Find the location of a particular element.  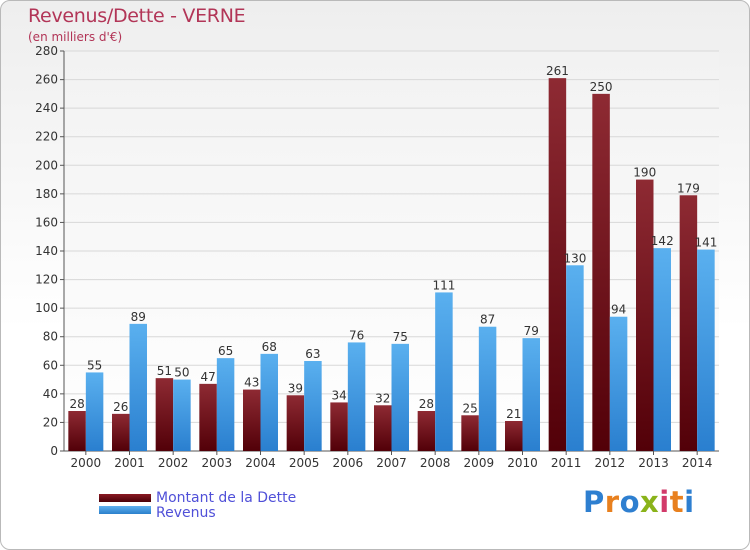

y-tick-label: 80 is located at coordinates (50, 337).